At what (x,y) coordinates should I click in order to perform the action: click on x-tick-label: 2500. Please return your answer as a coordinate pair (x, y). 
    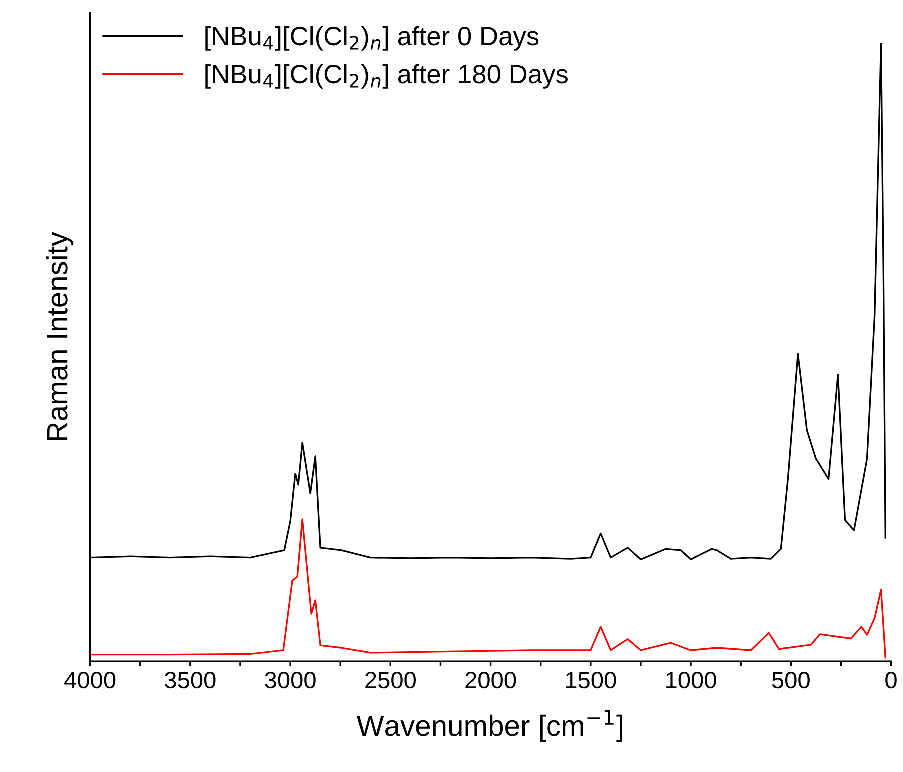
    Looking at the image, I should click on (391, 680).